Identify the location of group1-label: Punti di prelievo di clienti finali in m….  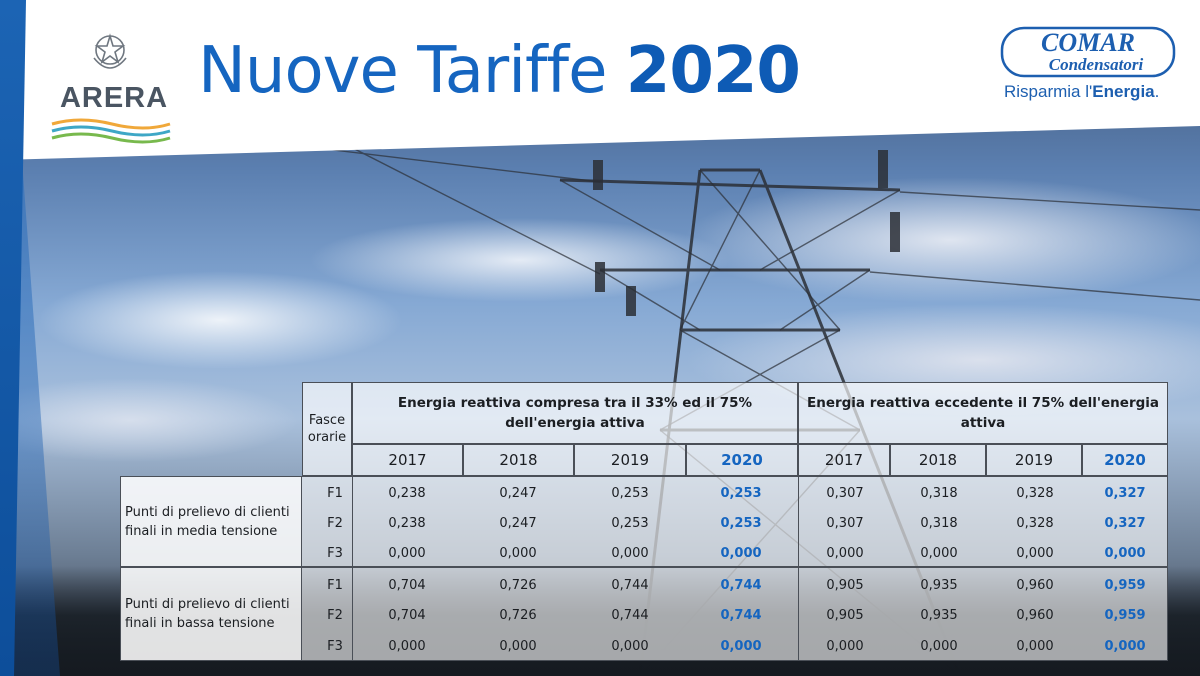
(211, 521).